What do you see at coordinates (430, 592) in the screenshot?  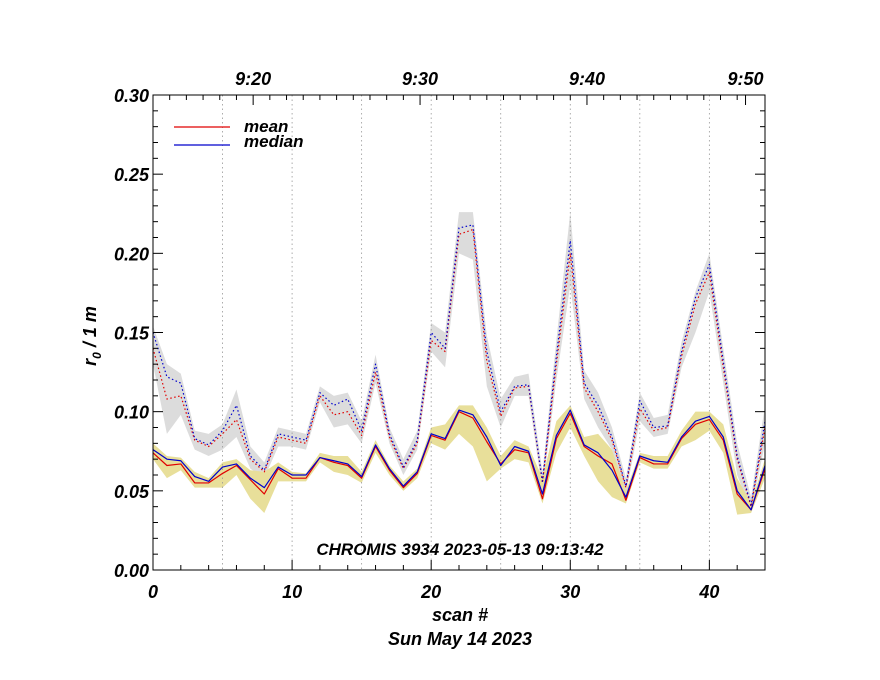 I see `x-tick-label: 20` at bounding box center [430, 592].